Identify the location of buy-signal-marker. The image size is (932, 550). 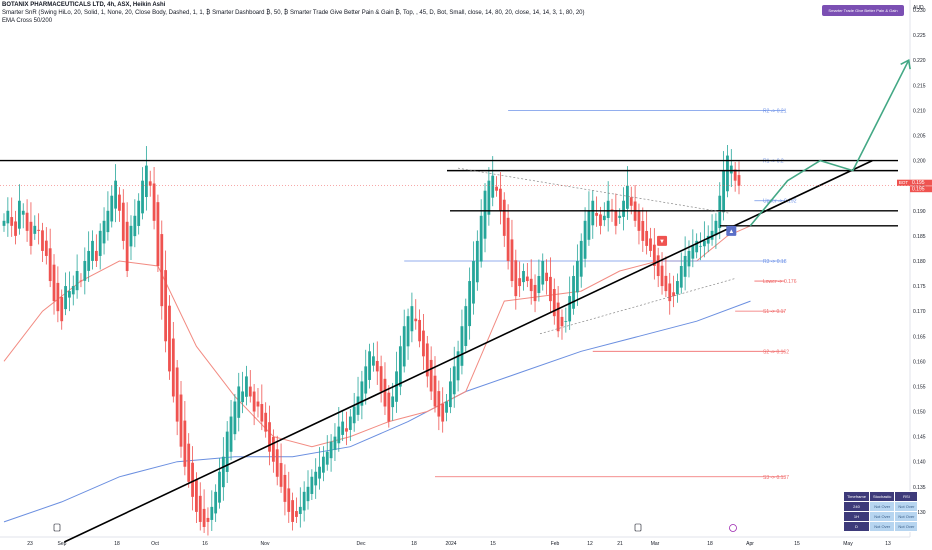
(731, 230).